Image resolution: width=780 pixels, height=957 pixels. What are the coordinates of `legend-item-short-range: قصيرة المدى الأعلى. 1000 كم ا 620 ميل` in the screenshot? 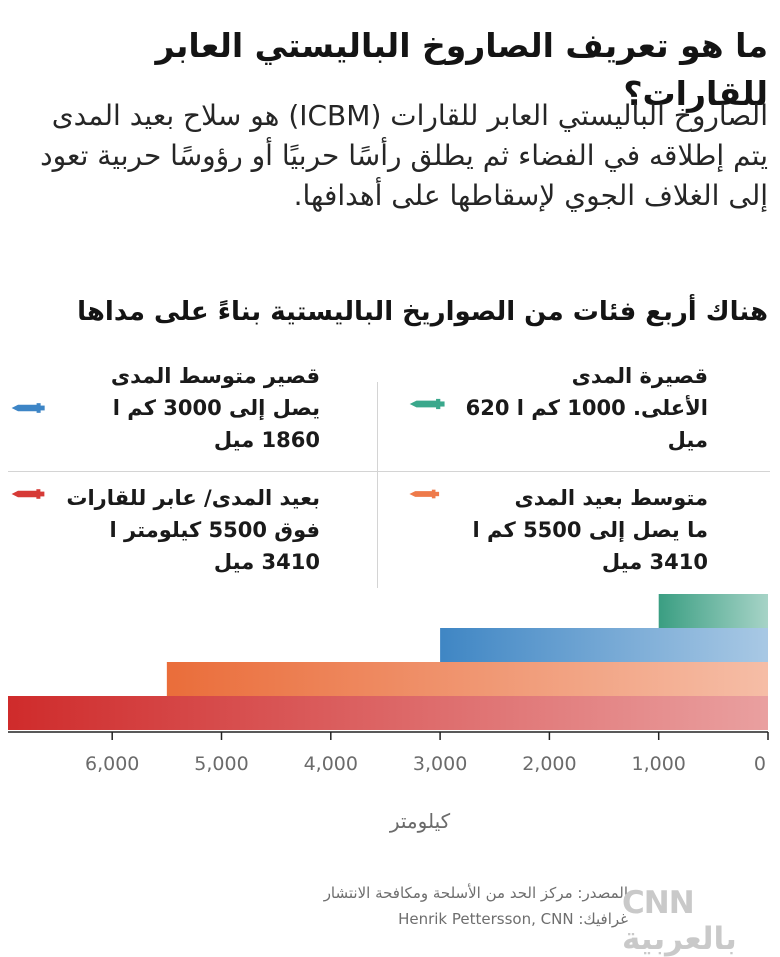 It's located at (558, 408).